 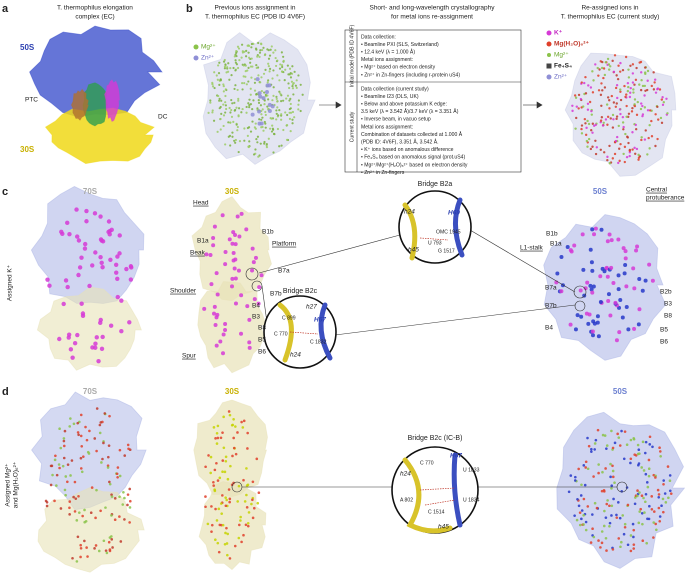 What do you see at coordinates (600, 191) in the screenshot?
I see `subunit-title: 50S` at bounding box center [600, 191].